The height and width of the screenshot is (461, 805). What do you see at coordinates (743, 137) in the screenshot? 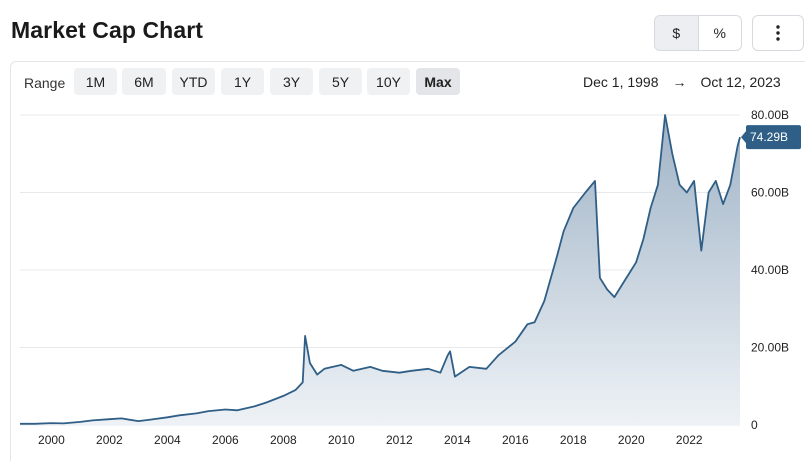
I see `last-value-pointer` at bounding box center [743, 137].